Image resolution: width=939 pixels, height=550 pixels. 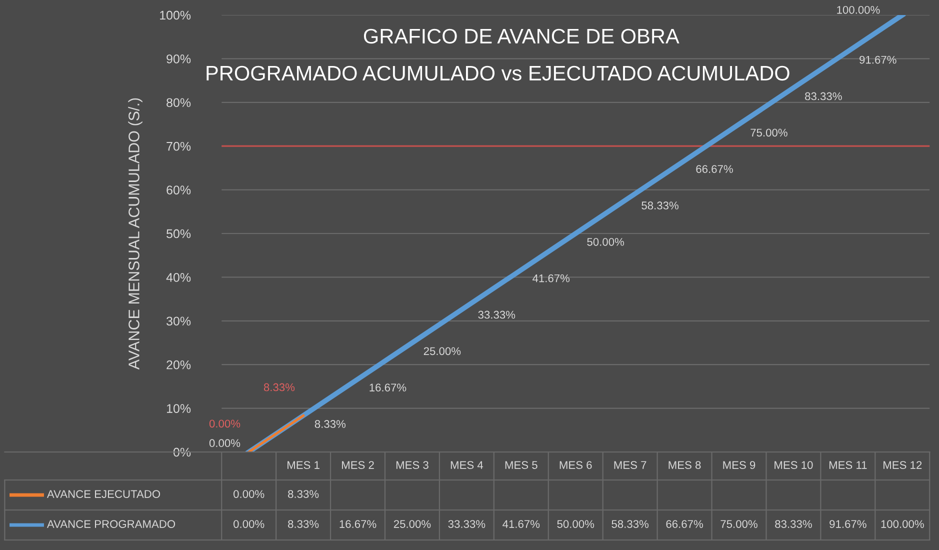 I want to click on y-tick-label: 40%, so click(x=178, y=277).